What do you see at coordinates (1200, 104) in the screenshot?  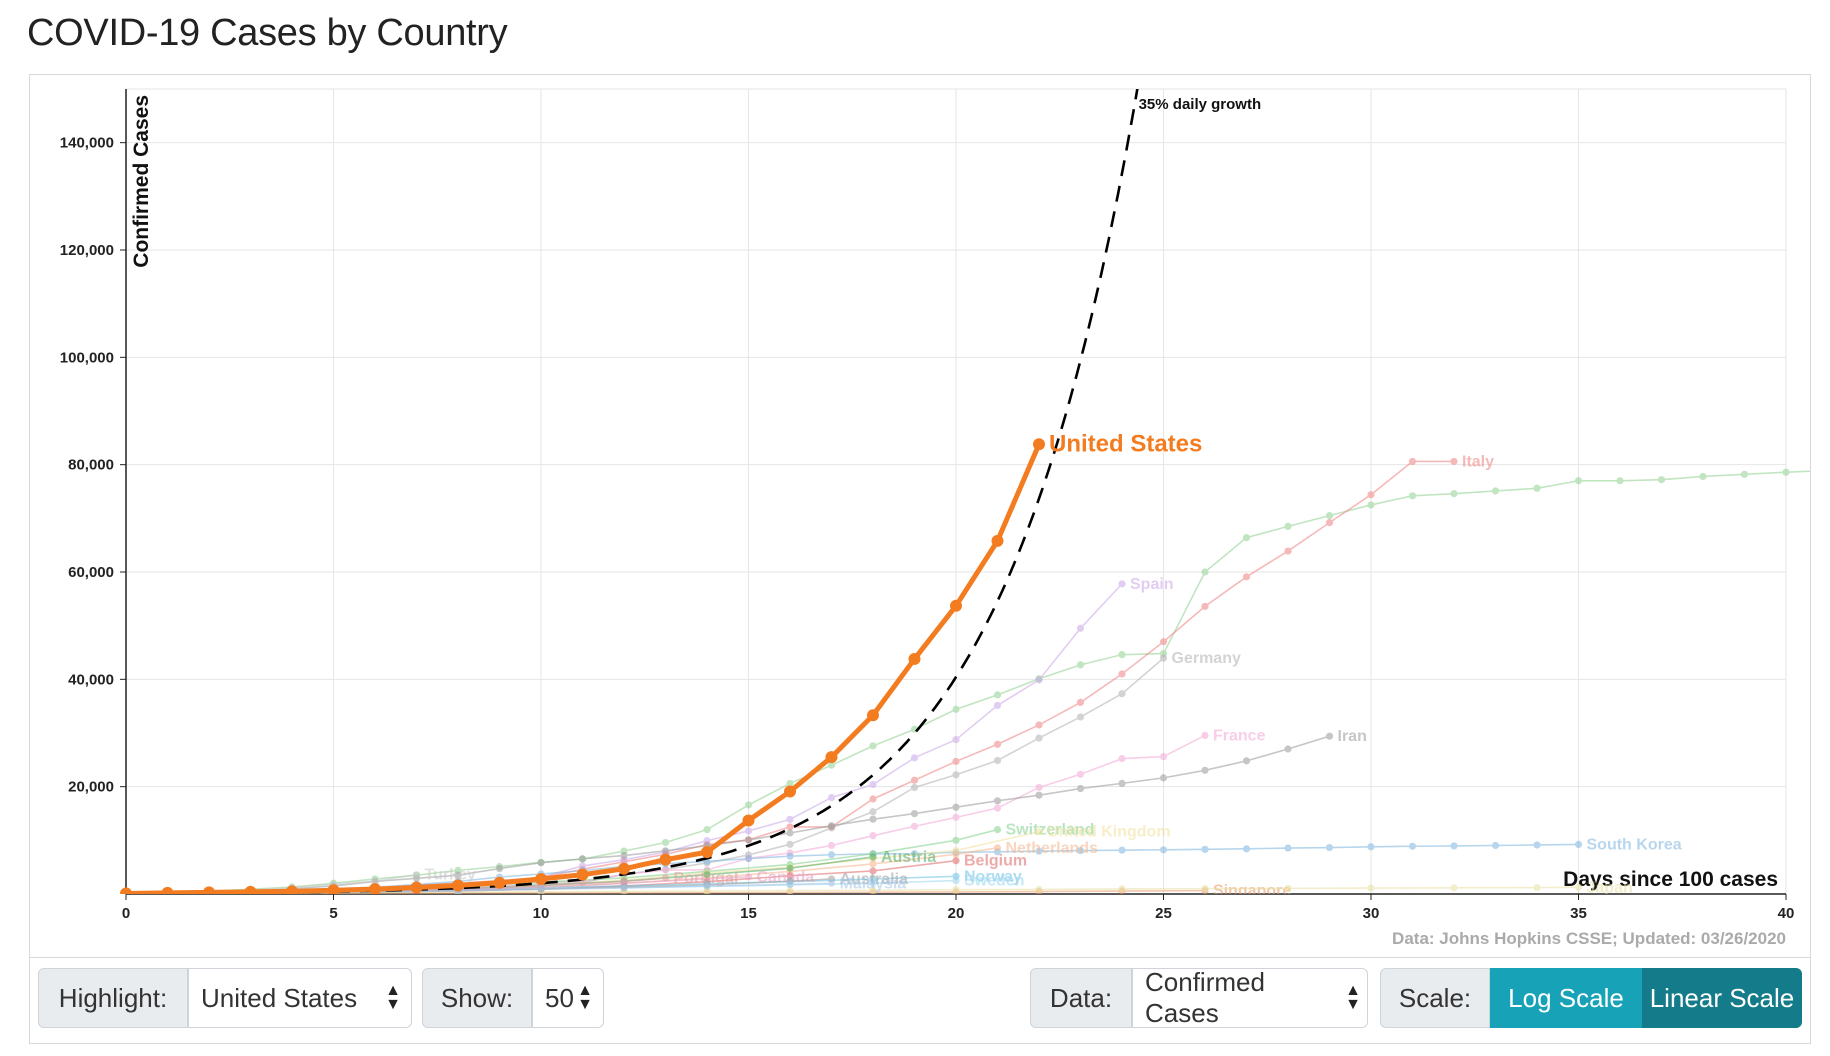 I see `reference-line-label: 35% daily growth` at bounding box center [1200, 104].